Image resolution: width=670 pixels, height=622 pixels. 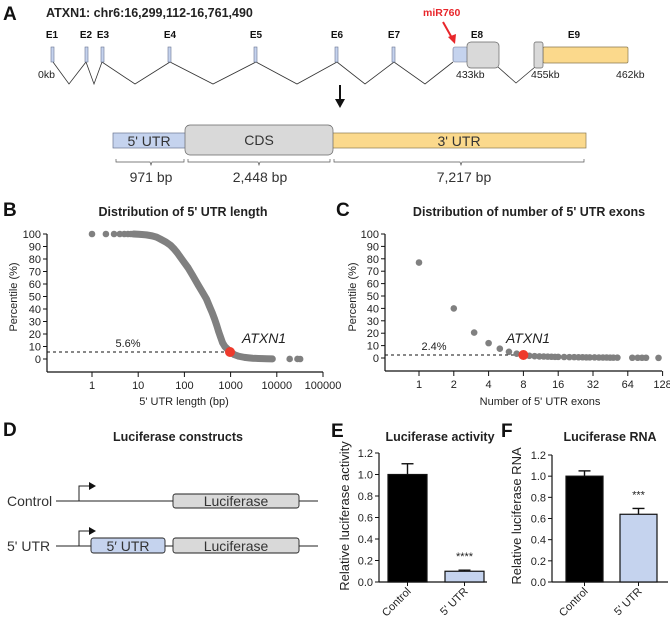 What do you see at coordinates (483, 55) in the screenshot?
I see `exon-8-cds` at bounding box center [483, 55].